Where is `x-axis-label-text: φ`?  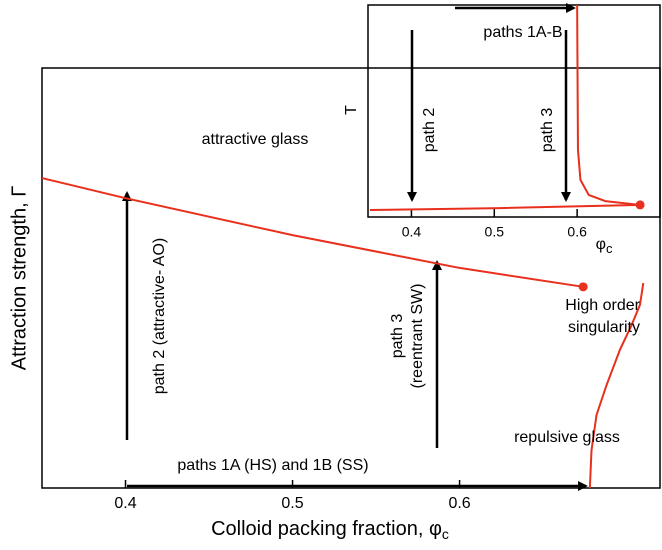 x-axis-label-text: φ is located at coordinates (601, 244).